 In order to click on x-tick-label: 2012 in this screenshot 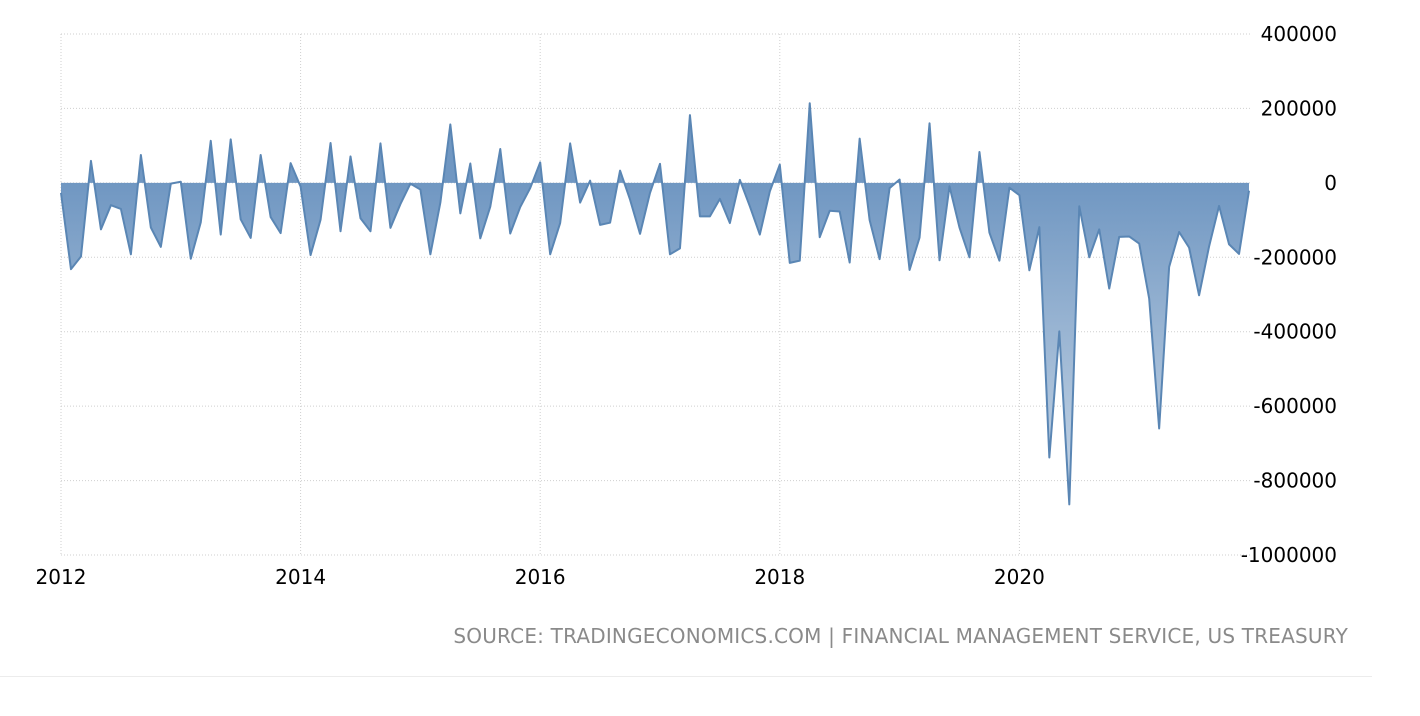, I will do `click(61, 577)`.